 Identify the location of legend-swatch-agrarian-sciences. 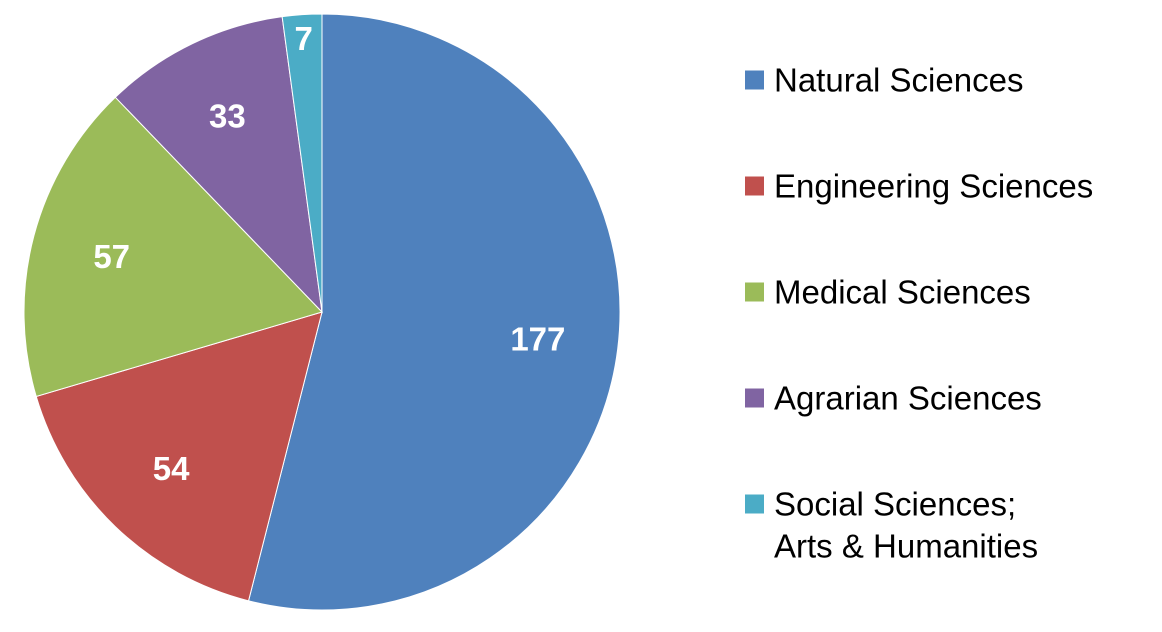
(754, 398).